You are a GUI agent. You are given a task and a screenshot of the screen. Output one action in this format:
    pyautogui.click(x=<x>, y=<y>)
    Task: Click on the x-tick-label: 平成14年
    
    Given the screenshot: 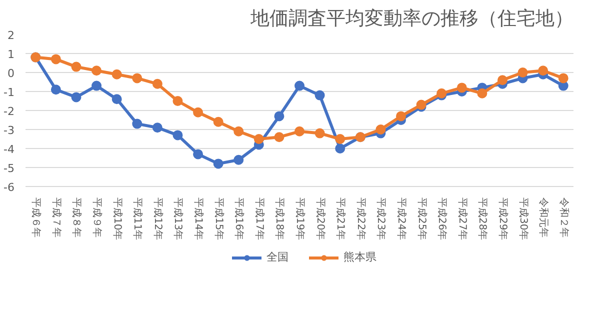 What is the action you would take?
    pyautogui.click(x=198, y=219)
    